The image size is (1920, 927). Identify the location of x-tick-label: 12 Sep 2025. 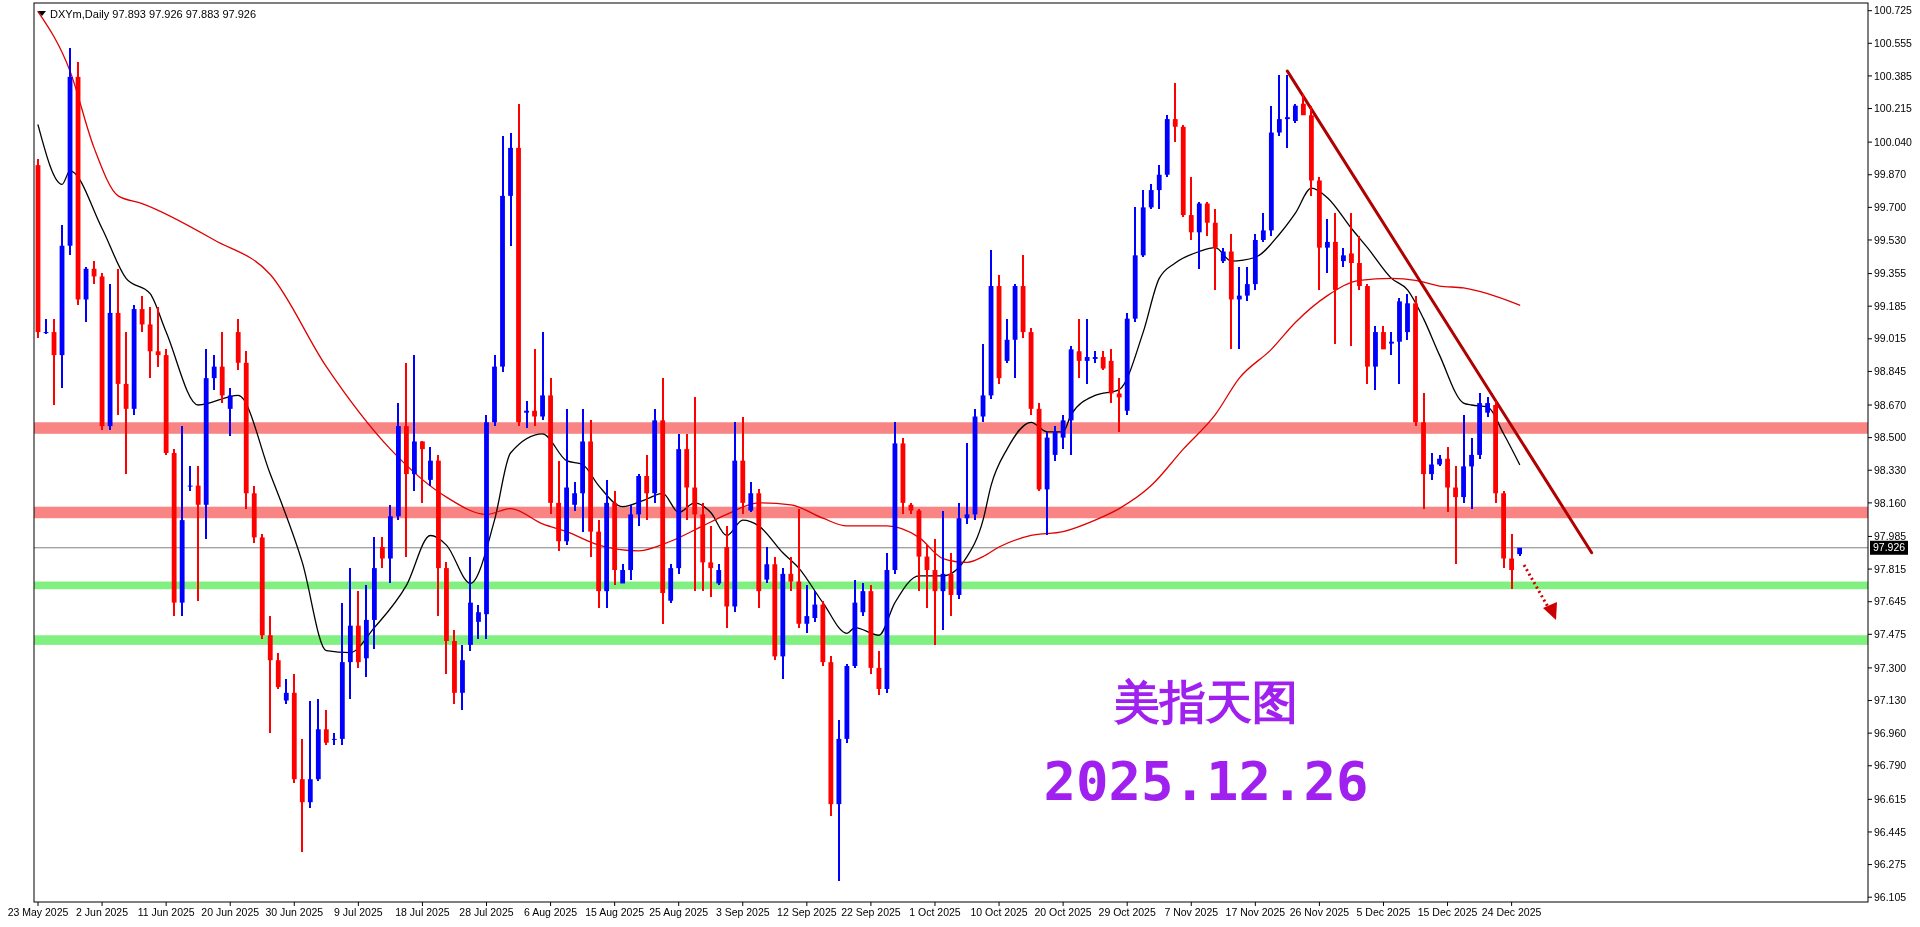
(807, 912).